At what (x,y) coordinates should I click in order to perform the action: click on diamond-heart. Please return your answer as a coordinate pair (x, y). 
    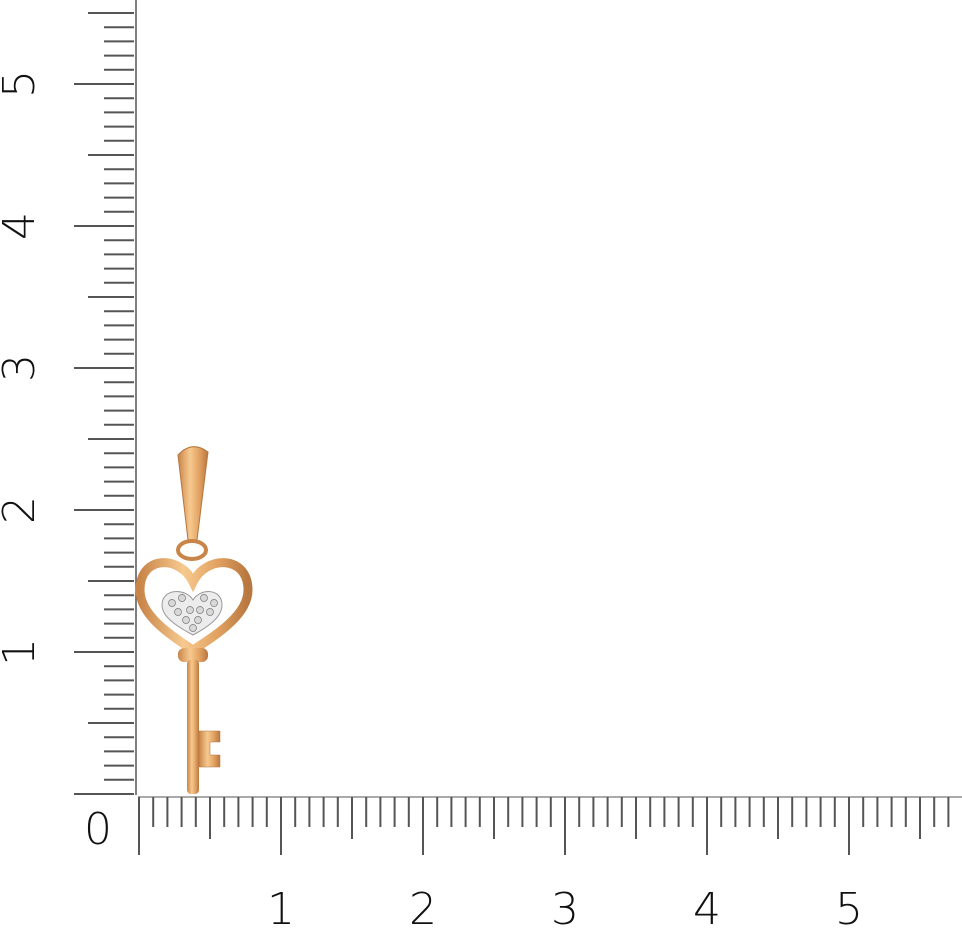
    Looking at the image, I should click on (192, 613).